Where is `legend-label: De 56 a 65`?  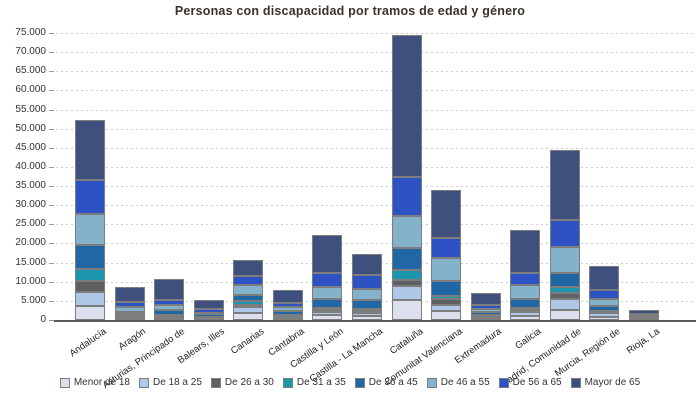
legend-label: De 56 a 65 is located at coordinates (537, 382).